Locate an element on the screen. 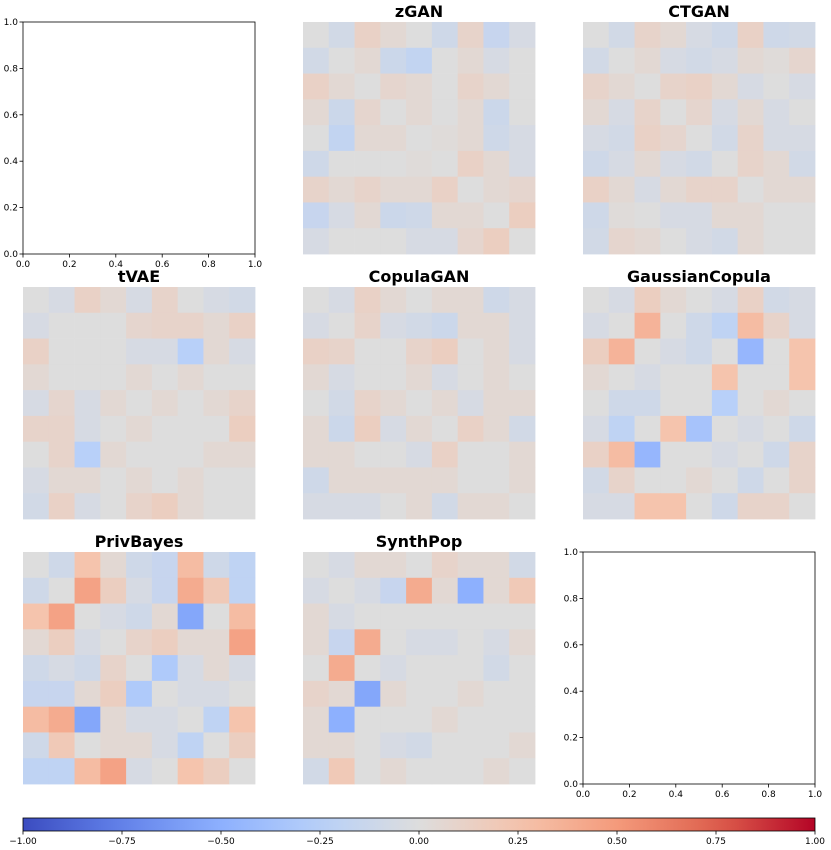  heatmap-cell-r8-c0 is located at coordinates (596, 506).